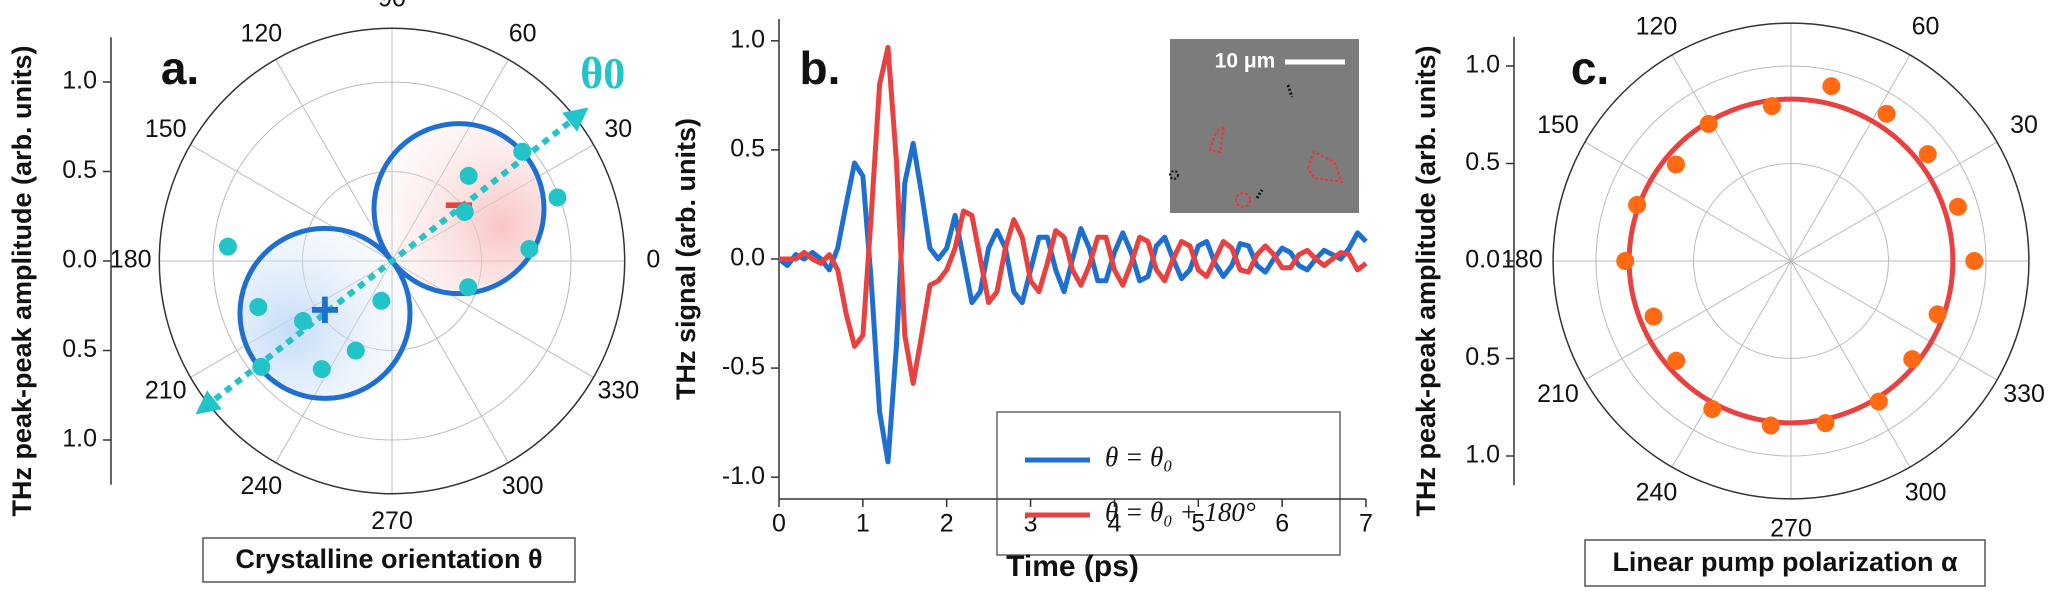 The height and width of the screenshot is (591, 2050). What do you see at coordinates (743, 367) in the screenshot?
I see `y-tick-label: -0.5` at bounding box center [743, 367].